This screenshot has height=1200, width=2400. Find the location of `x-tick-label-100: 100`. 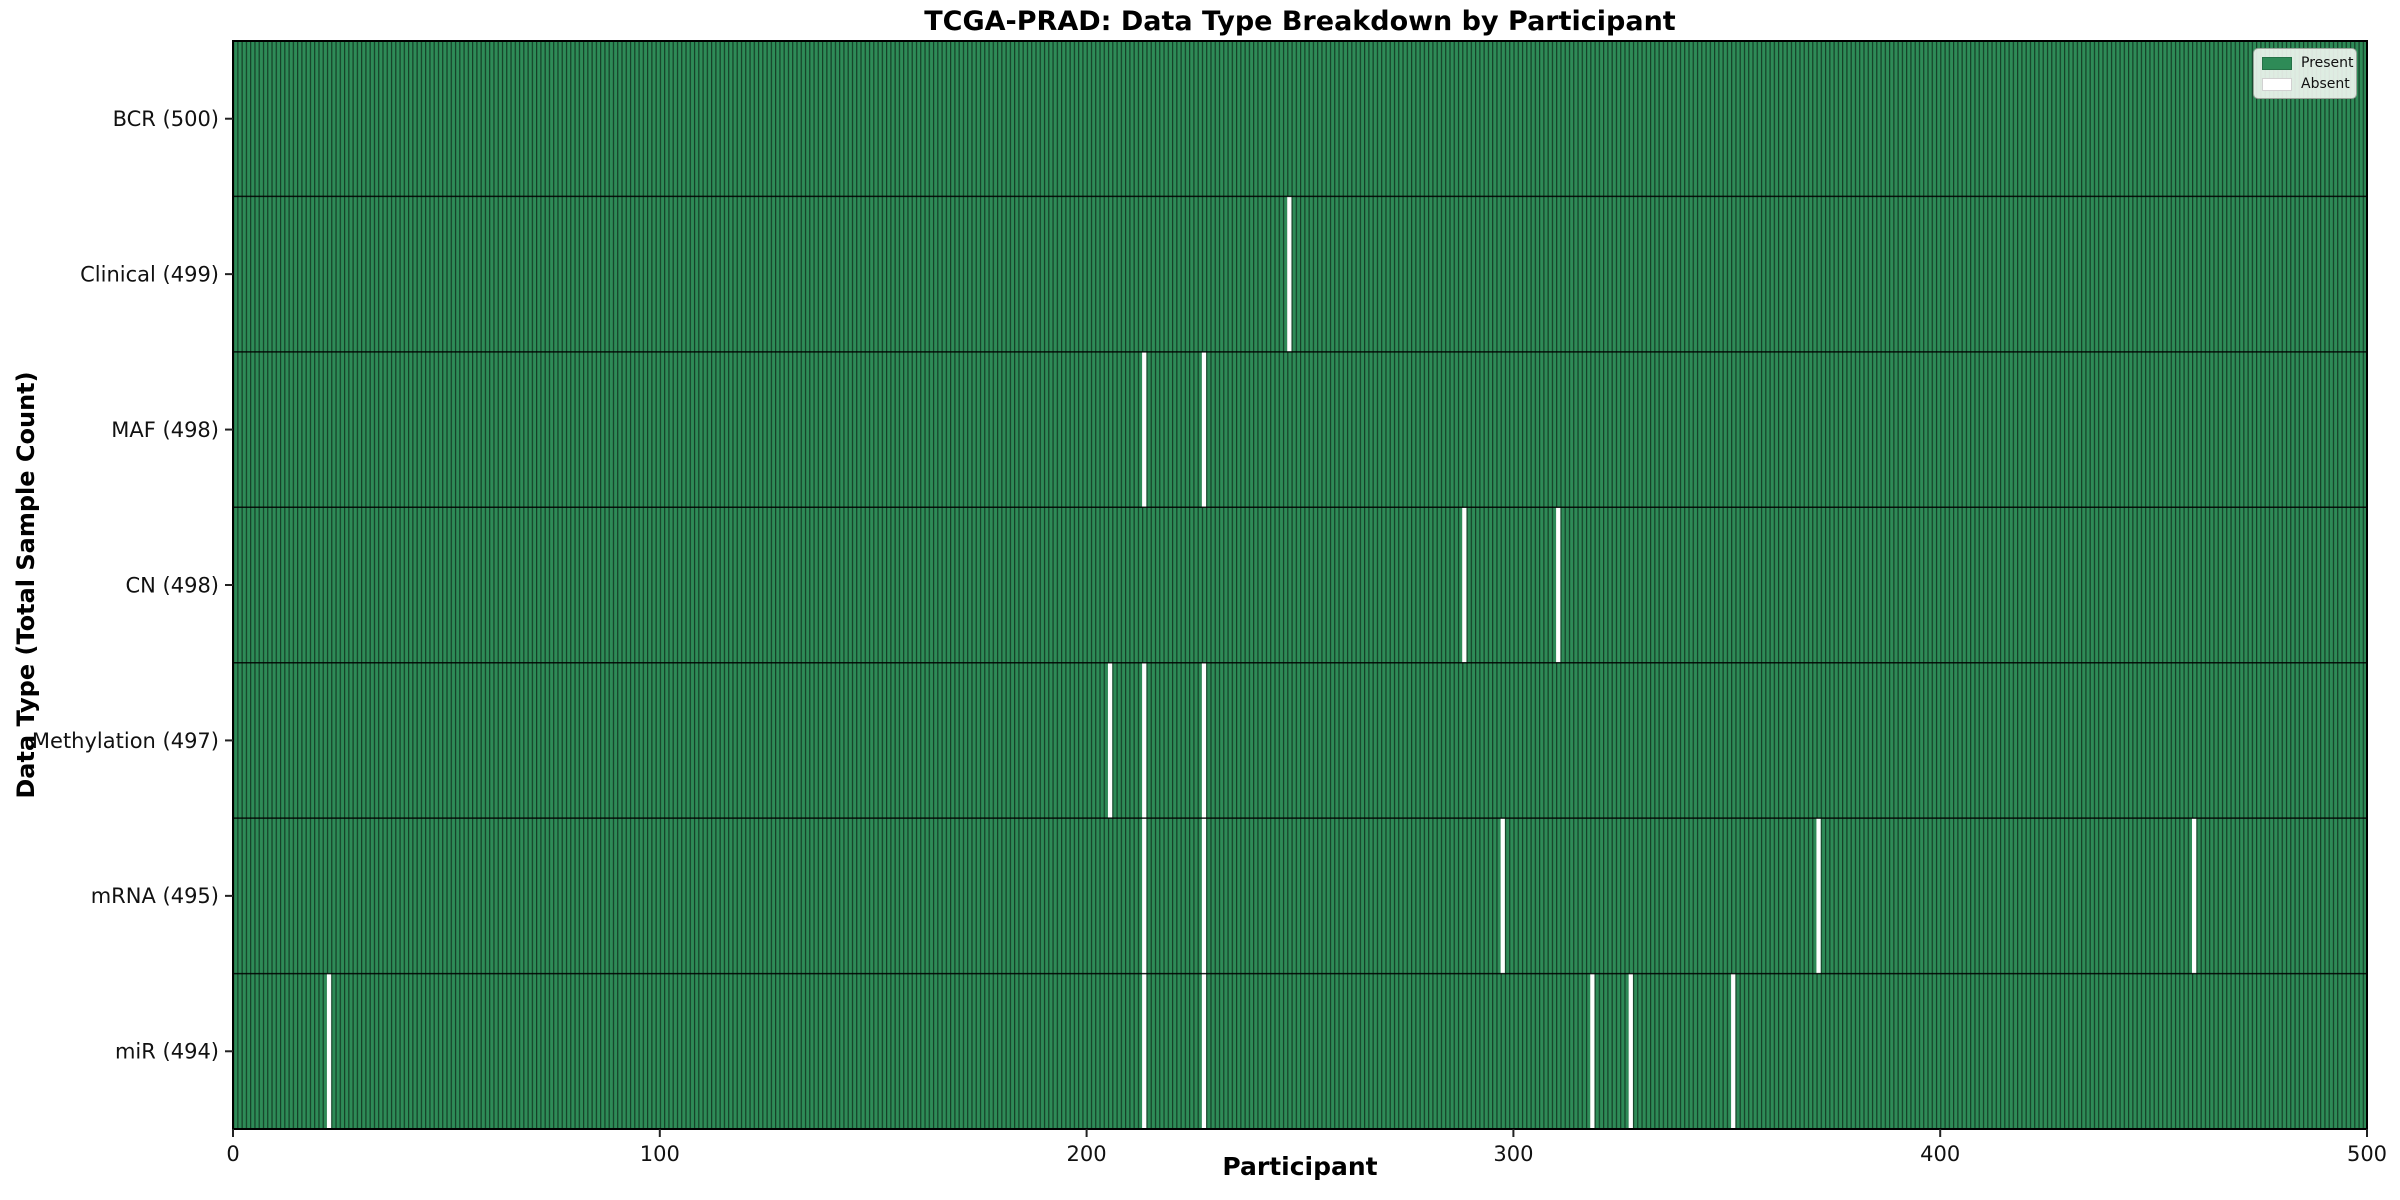

x-tick-label-100: 100 is located at coordinates (660, 1154).